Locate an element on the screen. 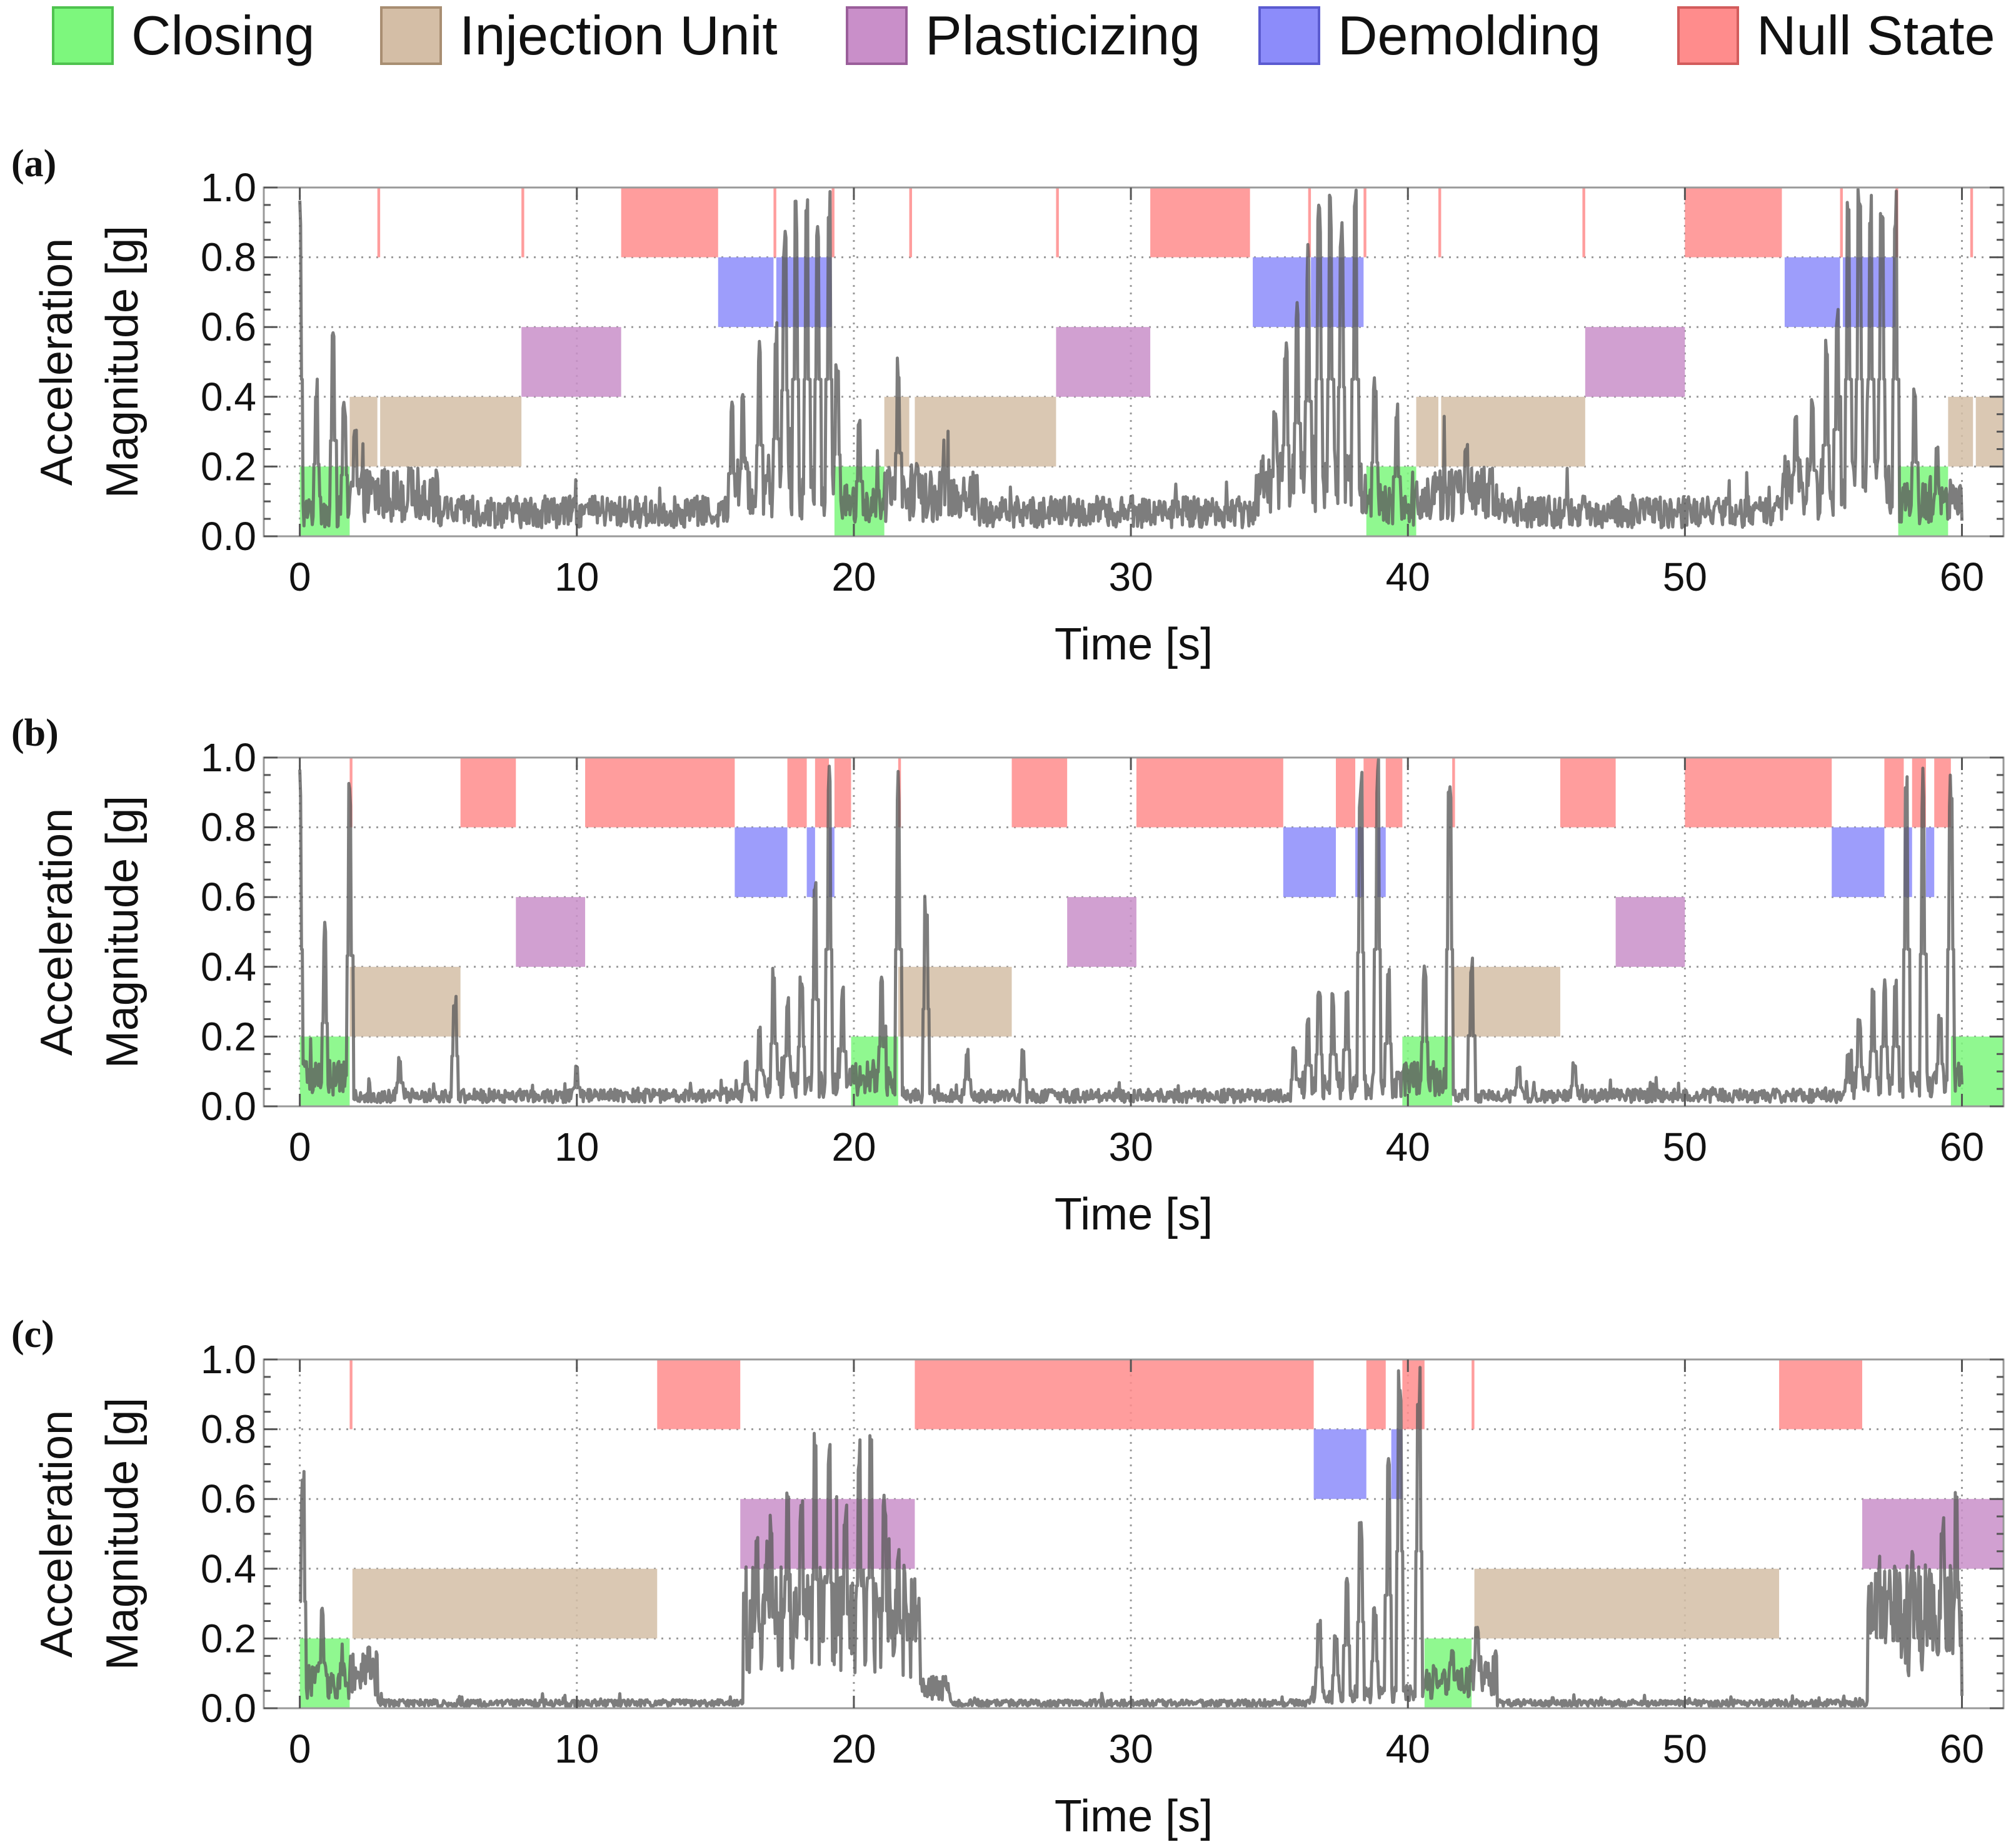 This screenshot has width=2016, height=1847. legend-swatch-plasticizing is located at coordinates (877, 35).